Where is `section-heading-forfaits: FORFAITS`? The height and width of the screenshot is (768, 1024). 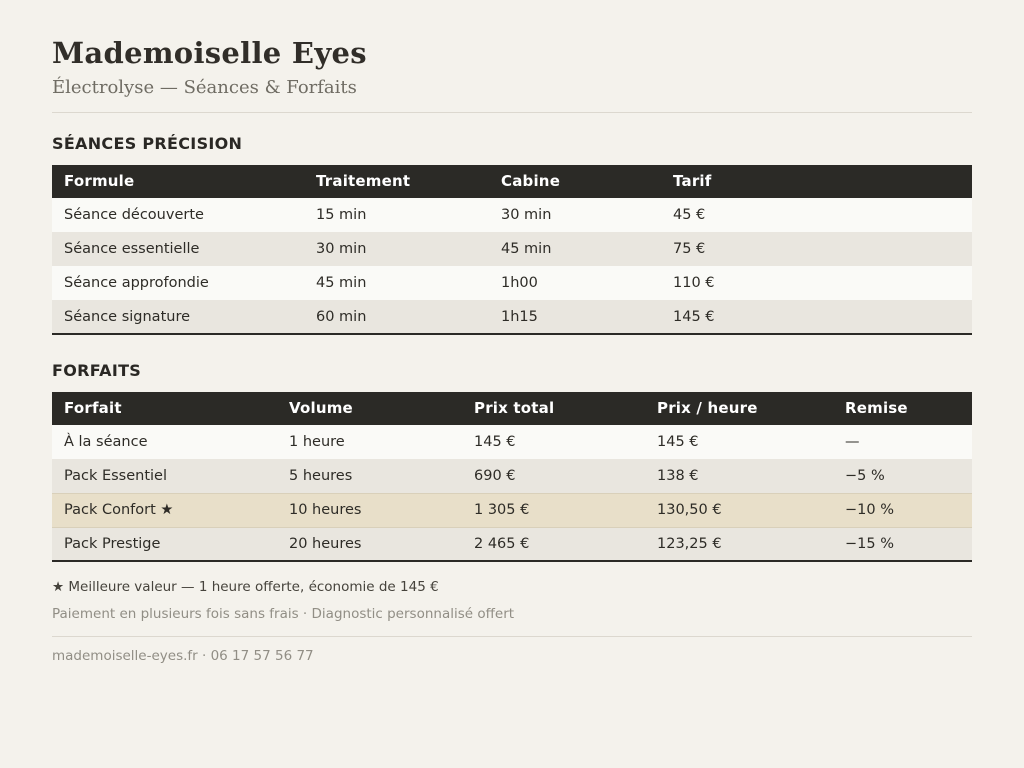 section-heading-forfaits: FORFAITS is located at coordinates (97, 370).